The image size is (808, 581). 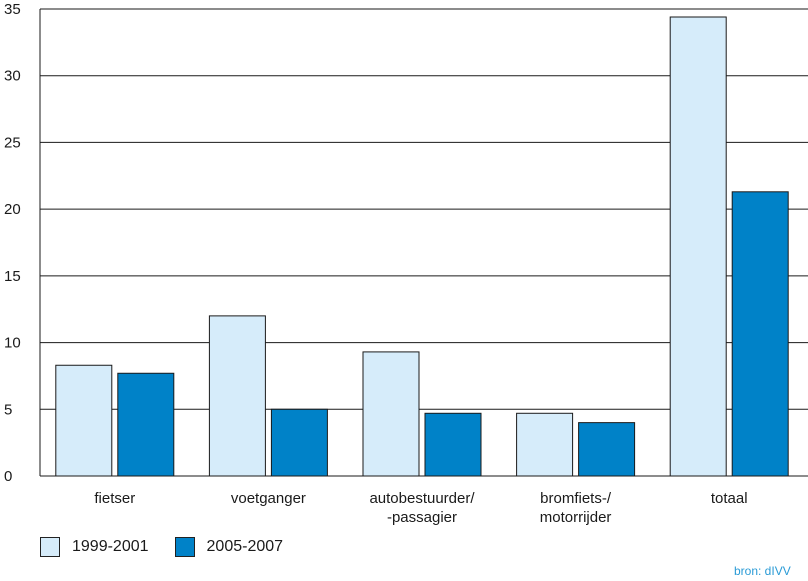 What do you see at coordinates (576, 498) in the screenshot?
I see `x-tick-label: bromfiets-/` at bounding box center [576, 498].